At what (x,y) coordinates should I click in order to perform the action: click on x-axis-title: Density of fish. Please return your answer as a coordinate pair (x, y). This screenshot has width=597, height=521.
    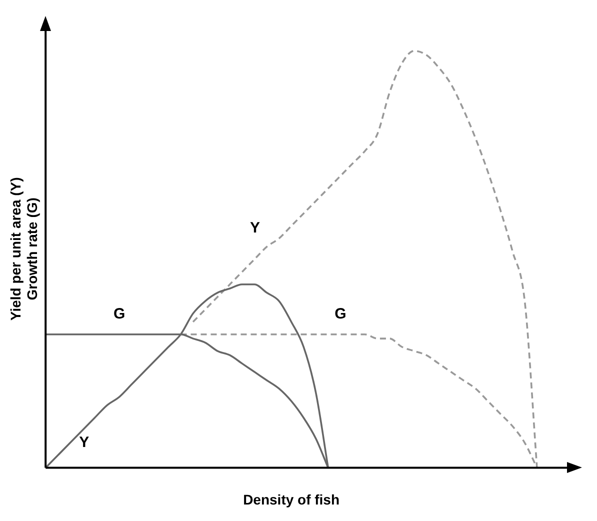
    Looking at the image, I should click on (291, 499).